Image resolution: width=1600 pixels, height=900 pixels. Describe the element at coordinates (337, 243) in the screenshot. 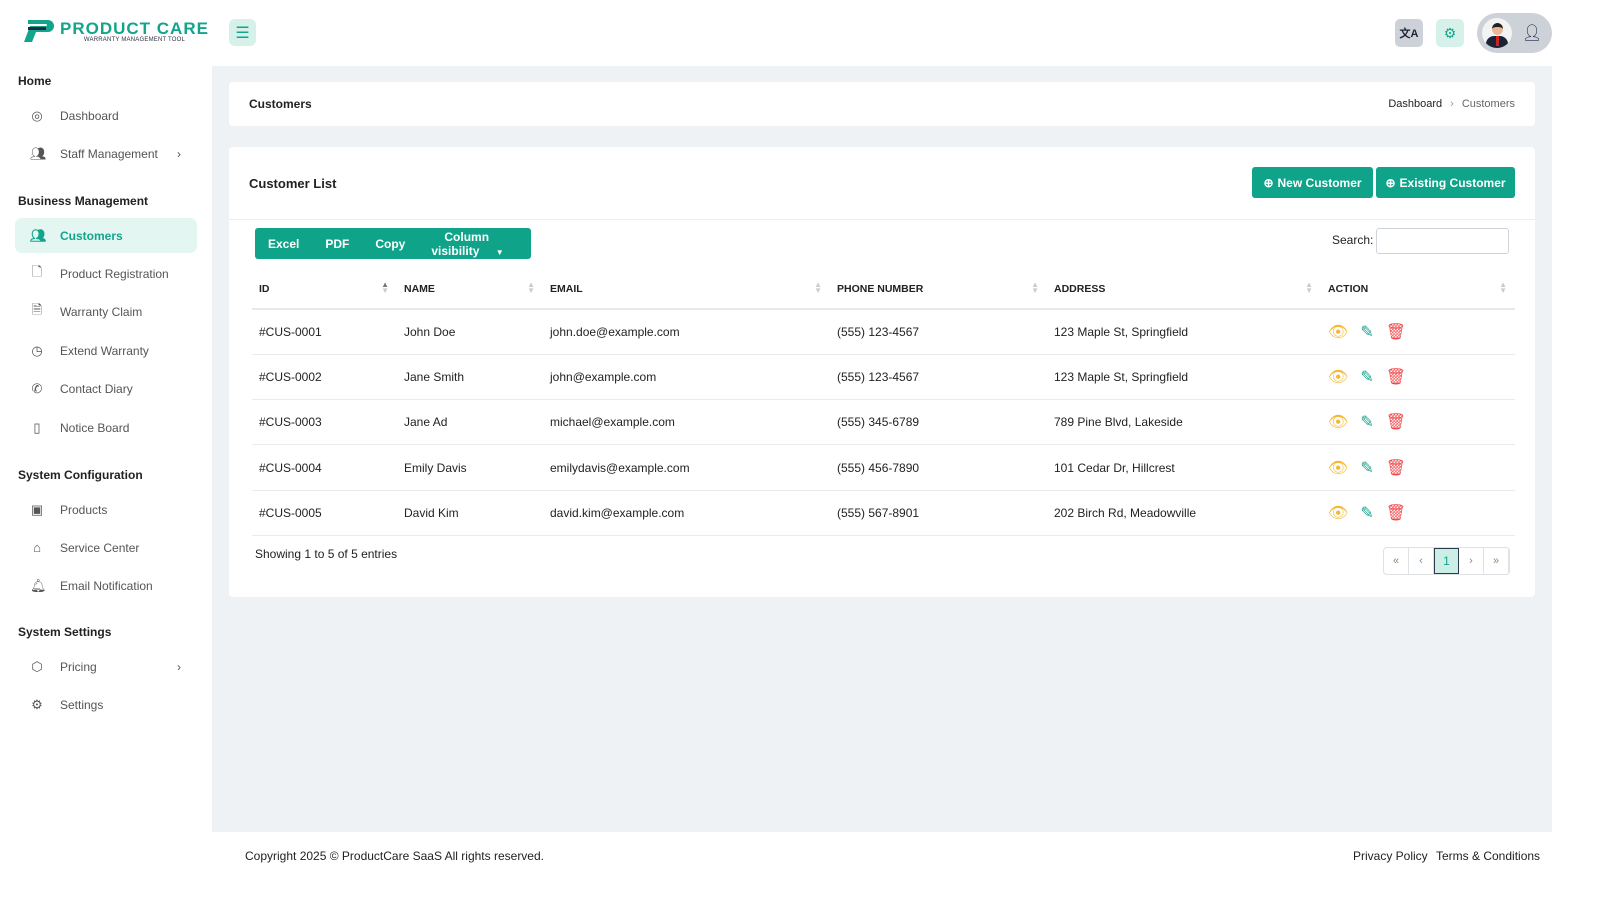

I see `pdf-button: PDF` at that location.